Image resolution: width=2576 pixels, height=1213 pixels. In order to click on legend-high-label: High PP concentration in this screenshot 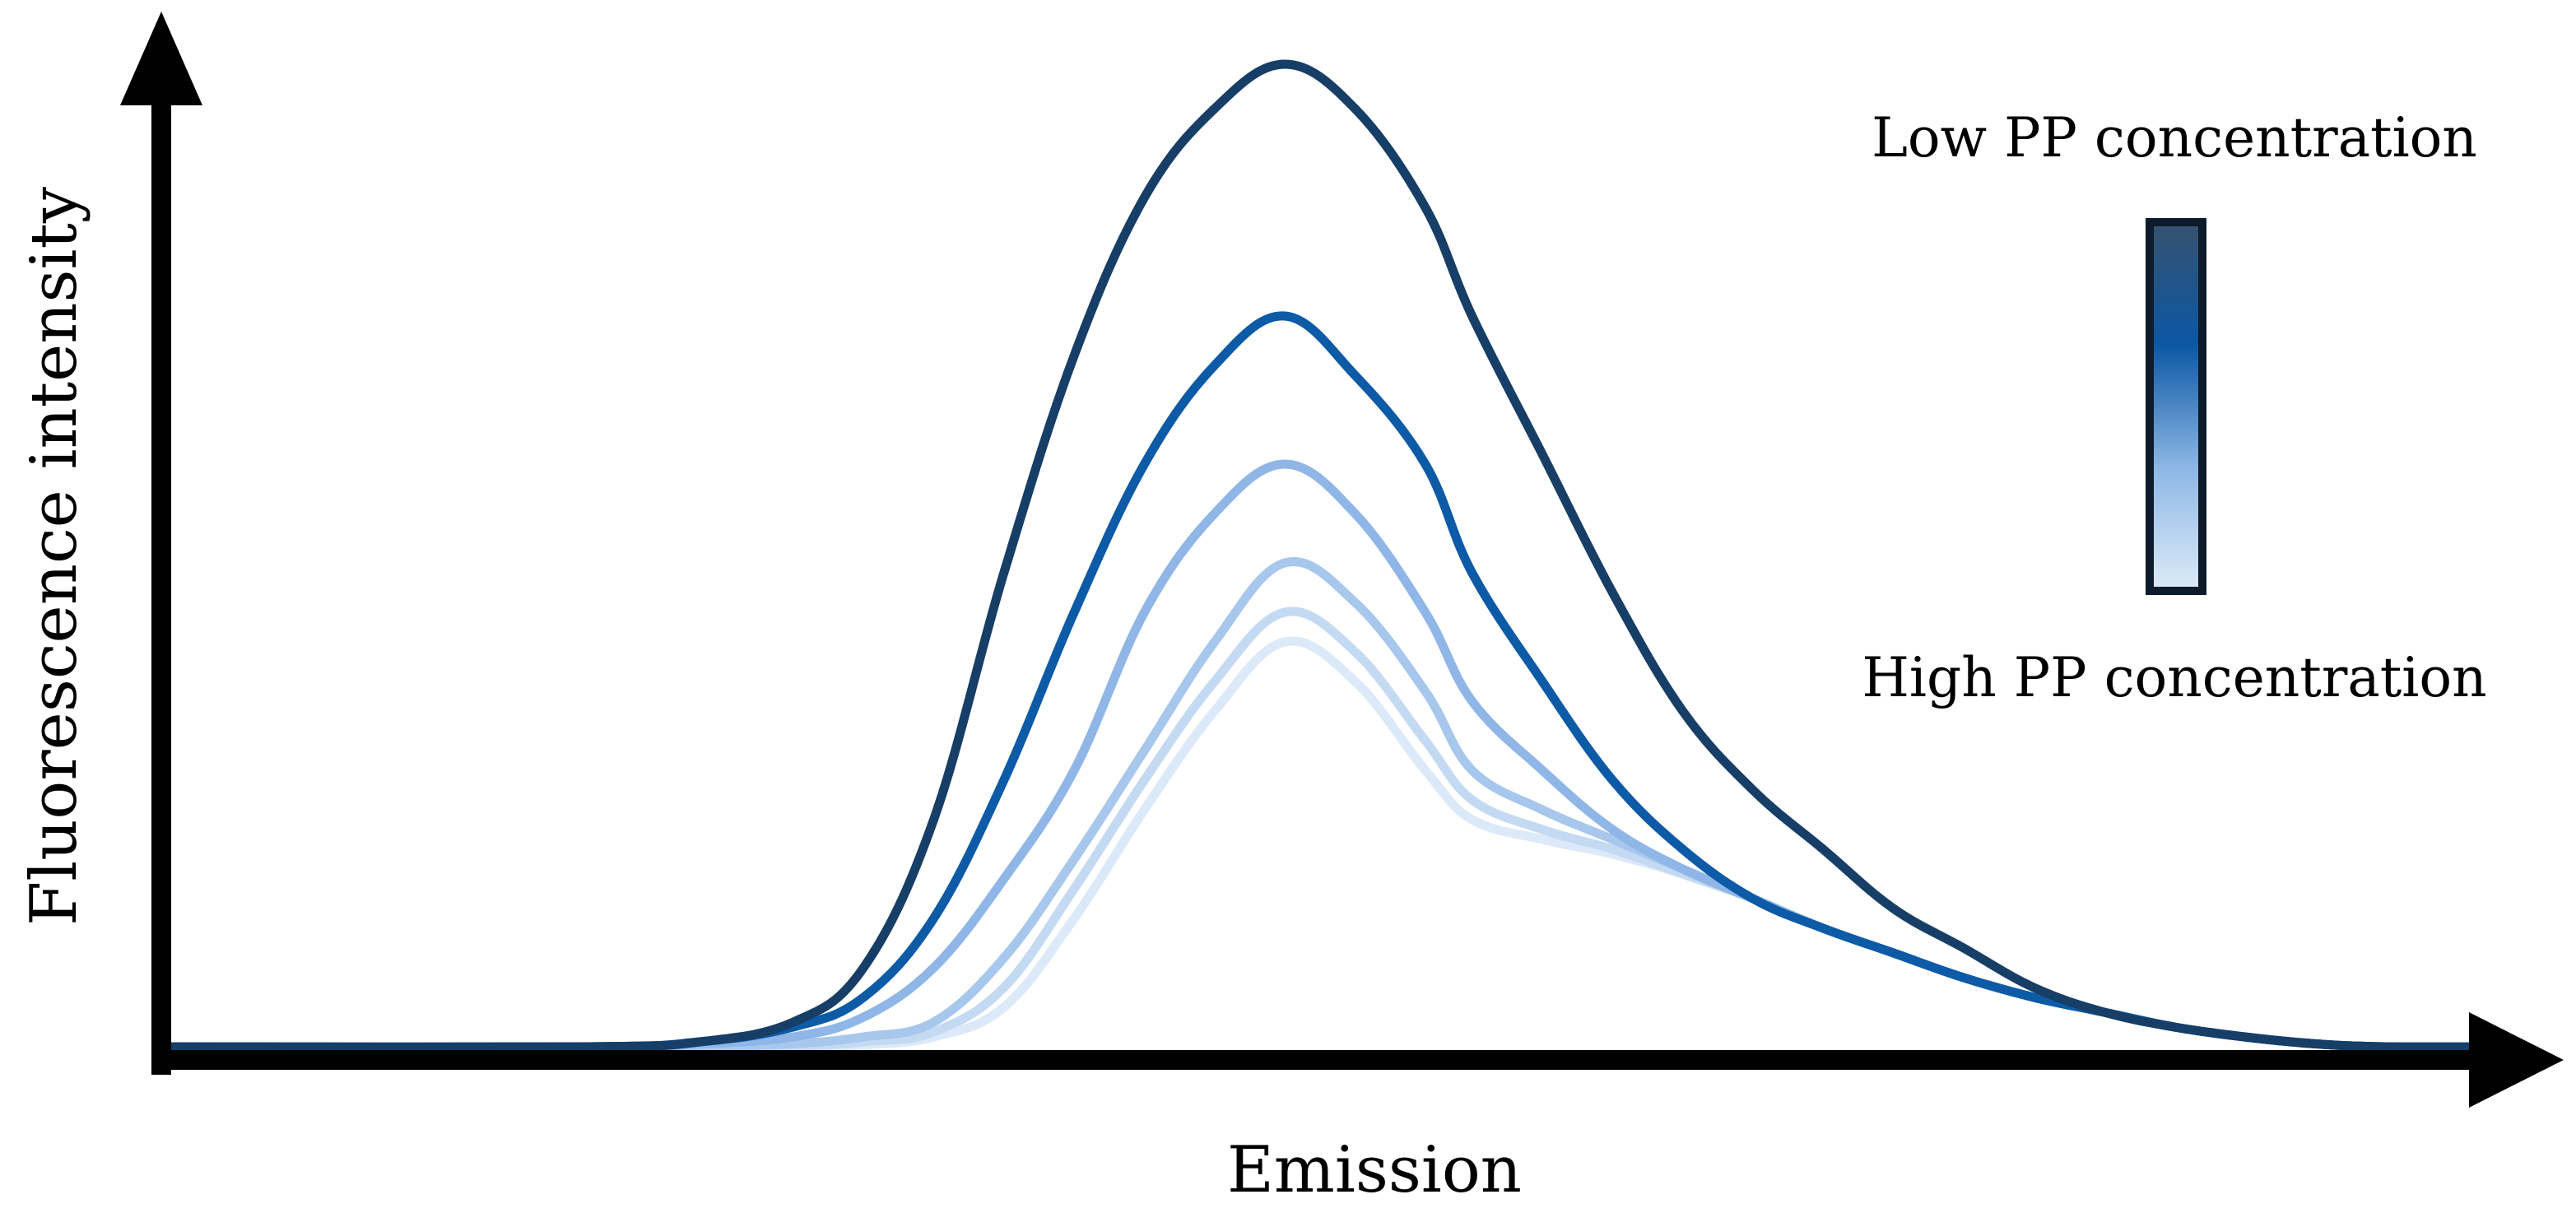, I will do `click(2174, 677)`.